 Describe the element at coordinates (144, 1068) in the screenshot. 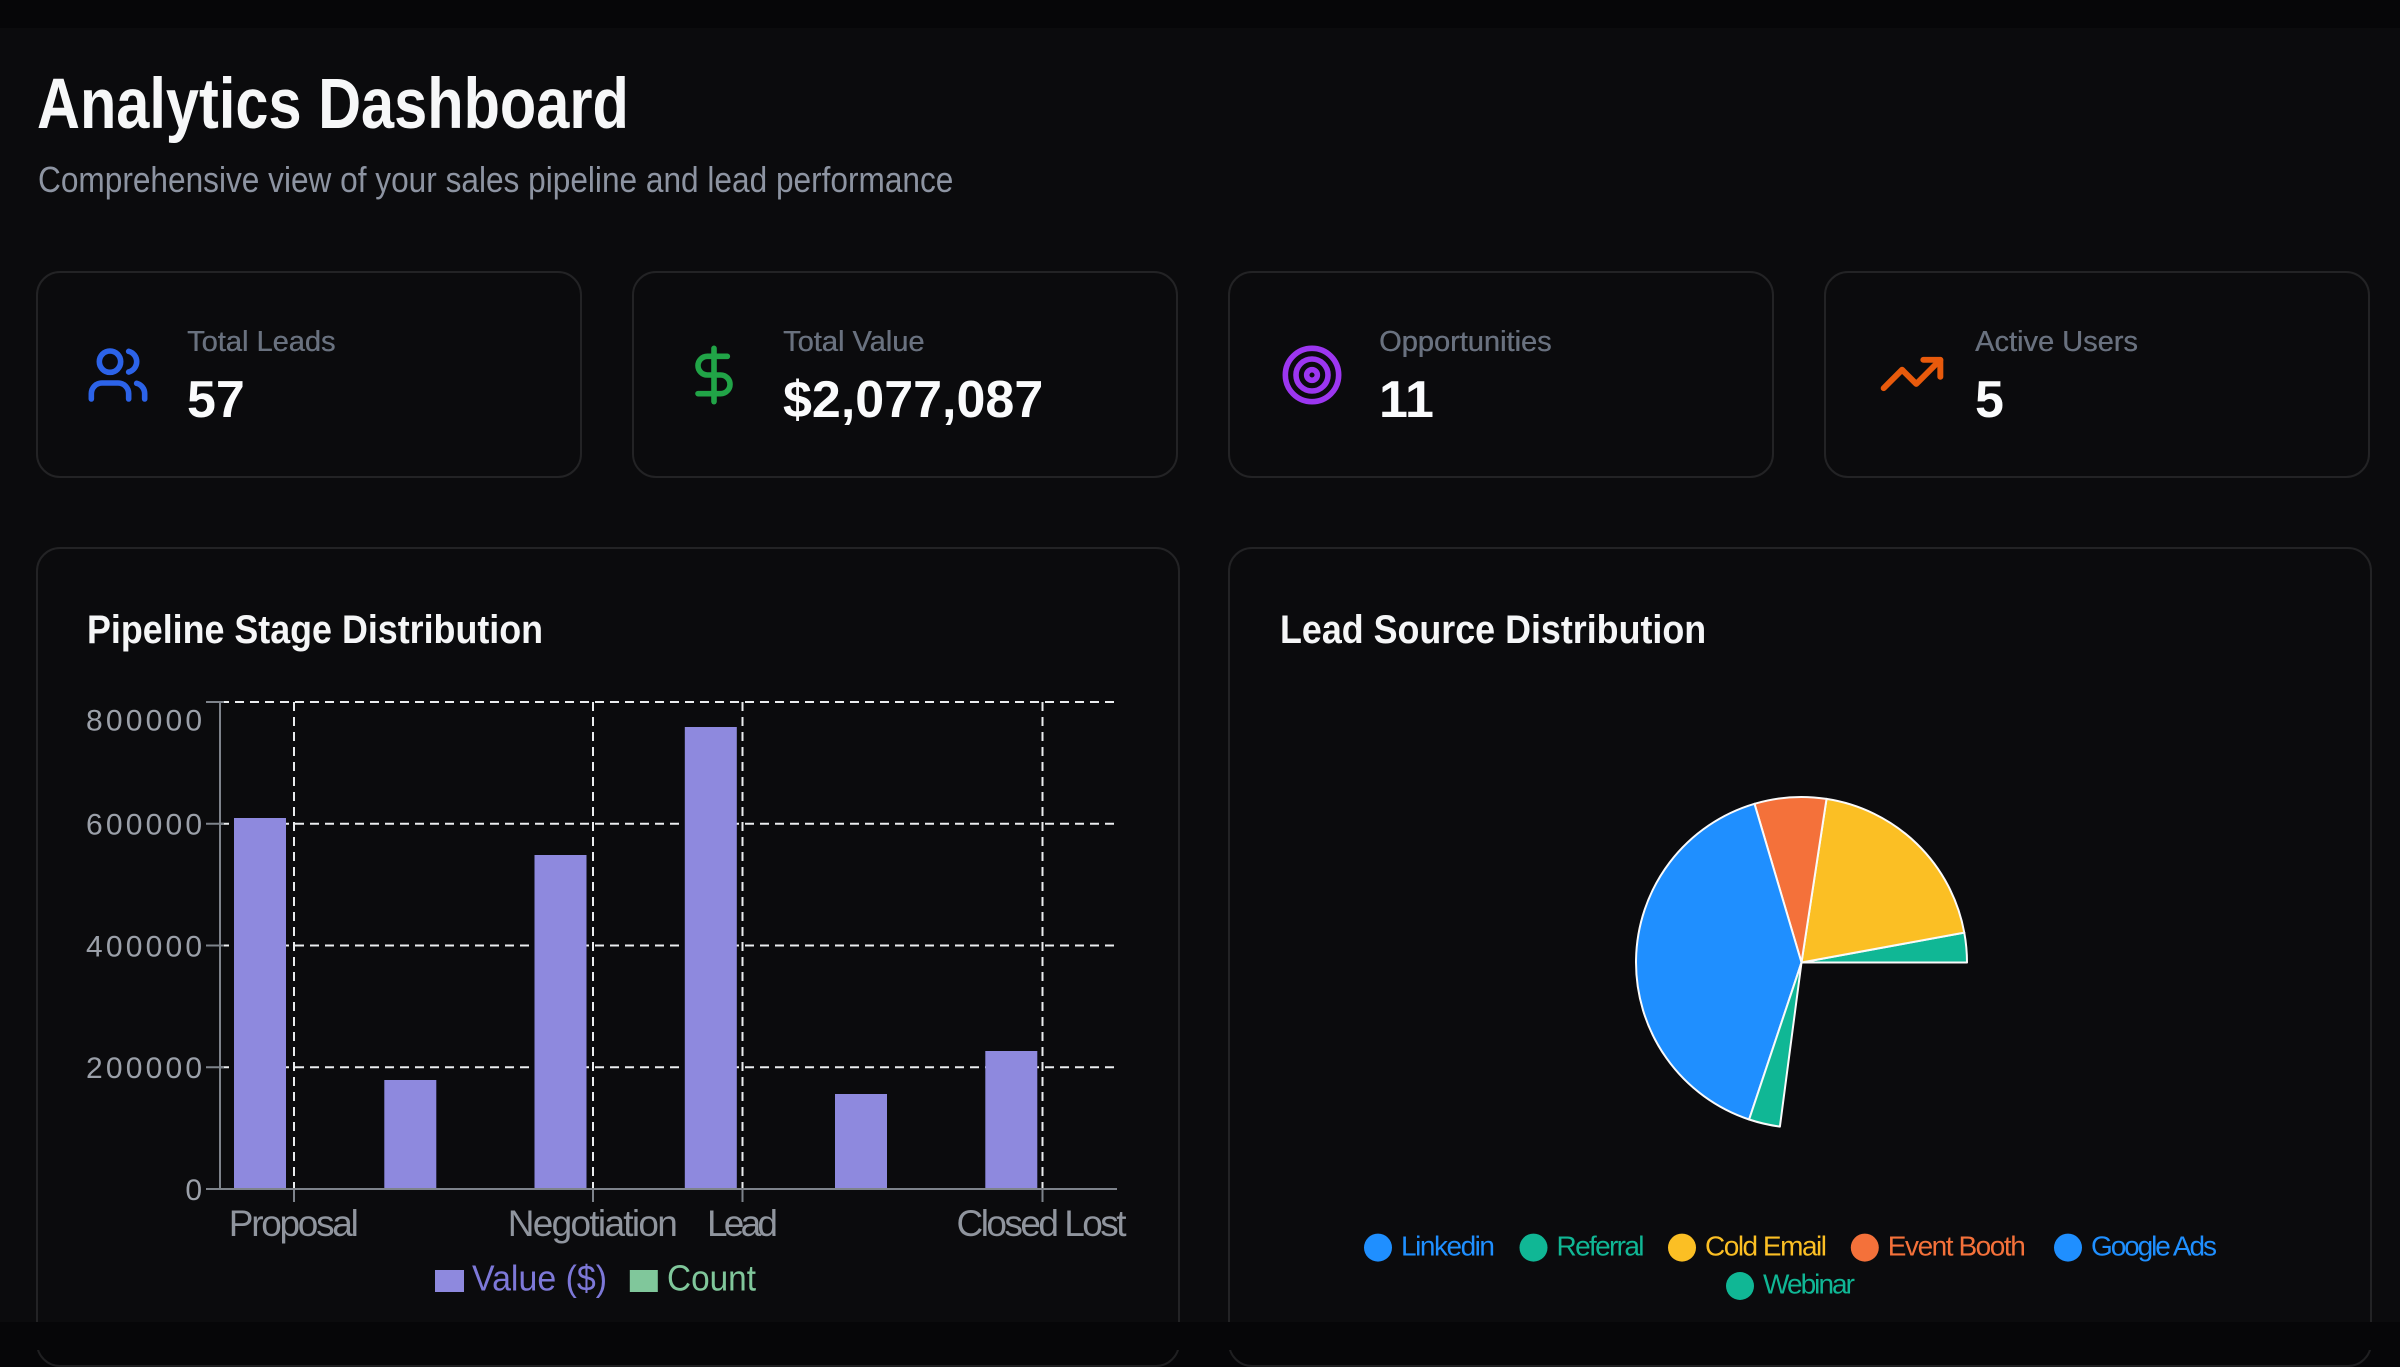

I see `svg-text: 200000` at that location.